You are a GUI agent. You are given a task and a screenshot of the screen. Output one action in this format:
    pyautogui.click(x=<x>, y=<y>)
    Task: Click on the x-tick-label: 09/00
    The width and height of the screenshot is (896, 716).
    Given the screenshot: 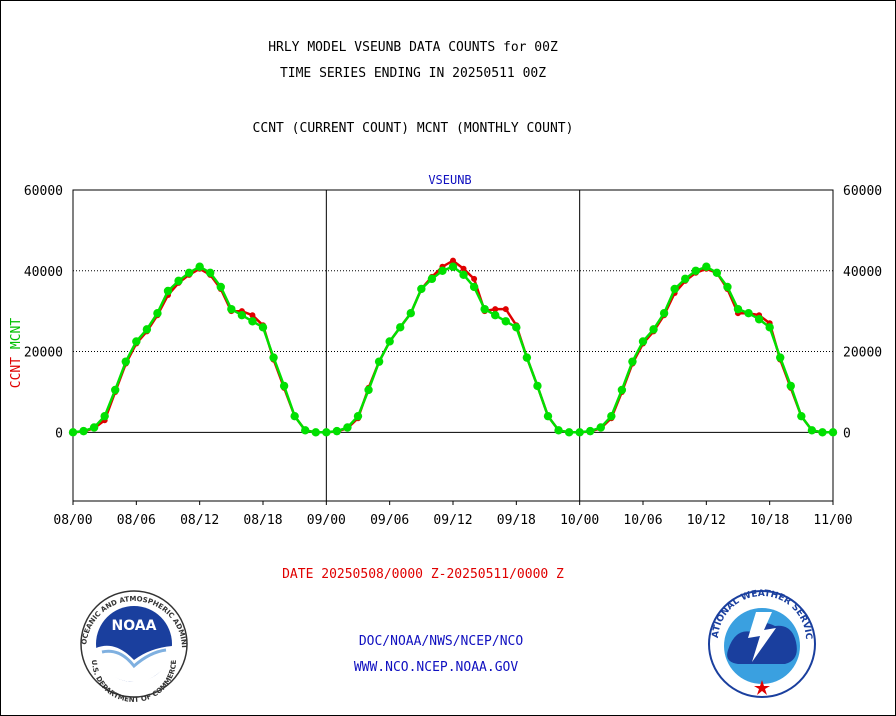 What is the action you would take?
    pyautogui.click(x=326, y=520)
    